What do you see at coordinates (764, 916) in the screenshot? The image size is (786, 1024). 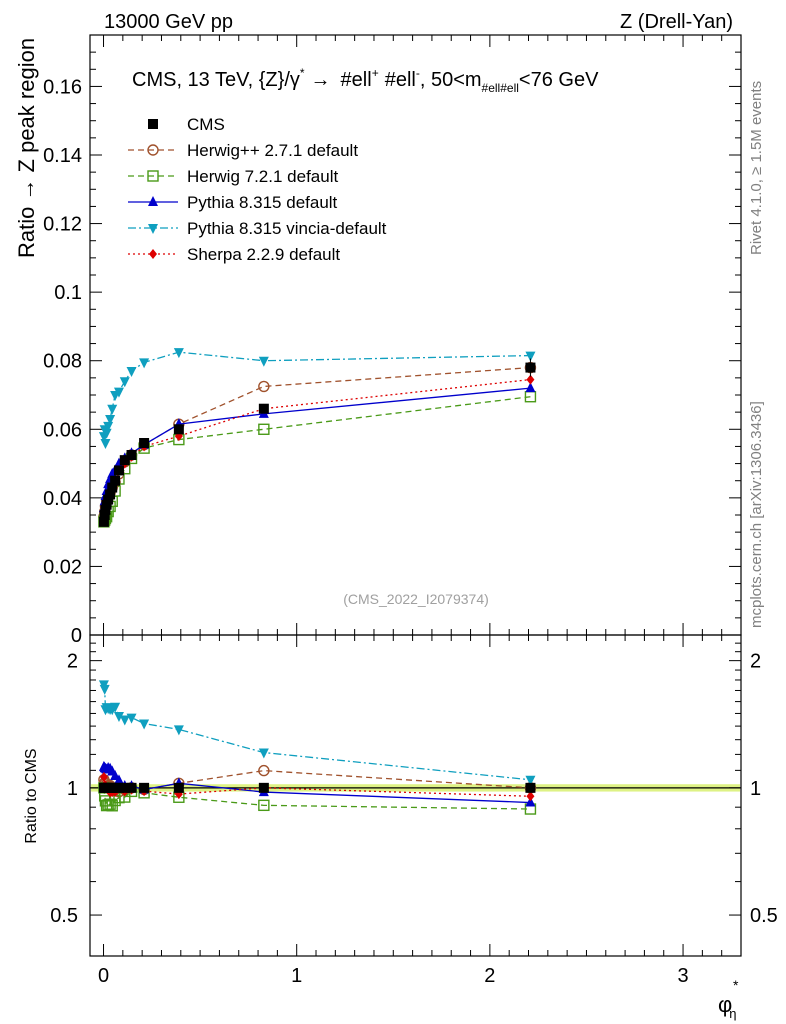 I see `ratio-tick-label-right: 0.5` at bounding box center [764, 916].